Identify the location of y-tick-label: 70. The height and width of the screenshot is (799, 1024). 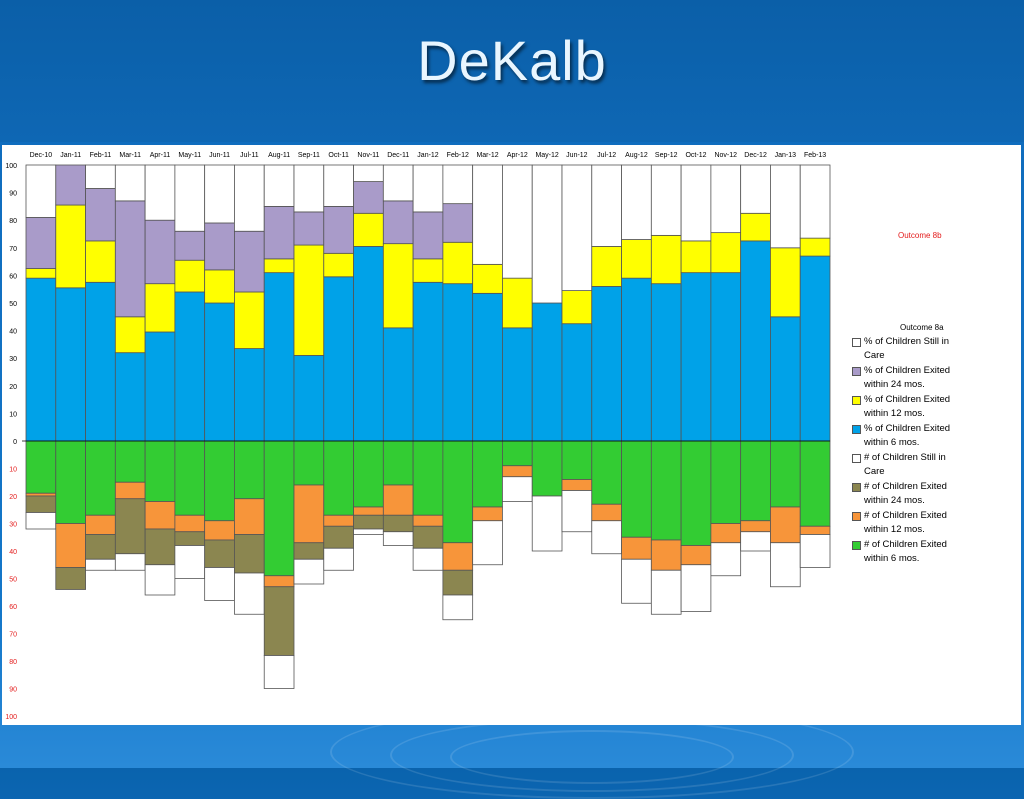
(13, 249).